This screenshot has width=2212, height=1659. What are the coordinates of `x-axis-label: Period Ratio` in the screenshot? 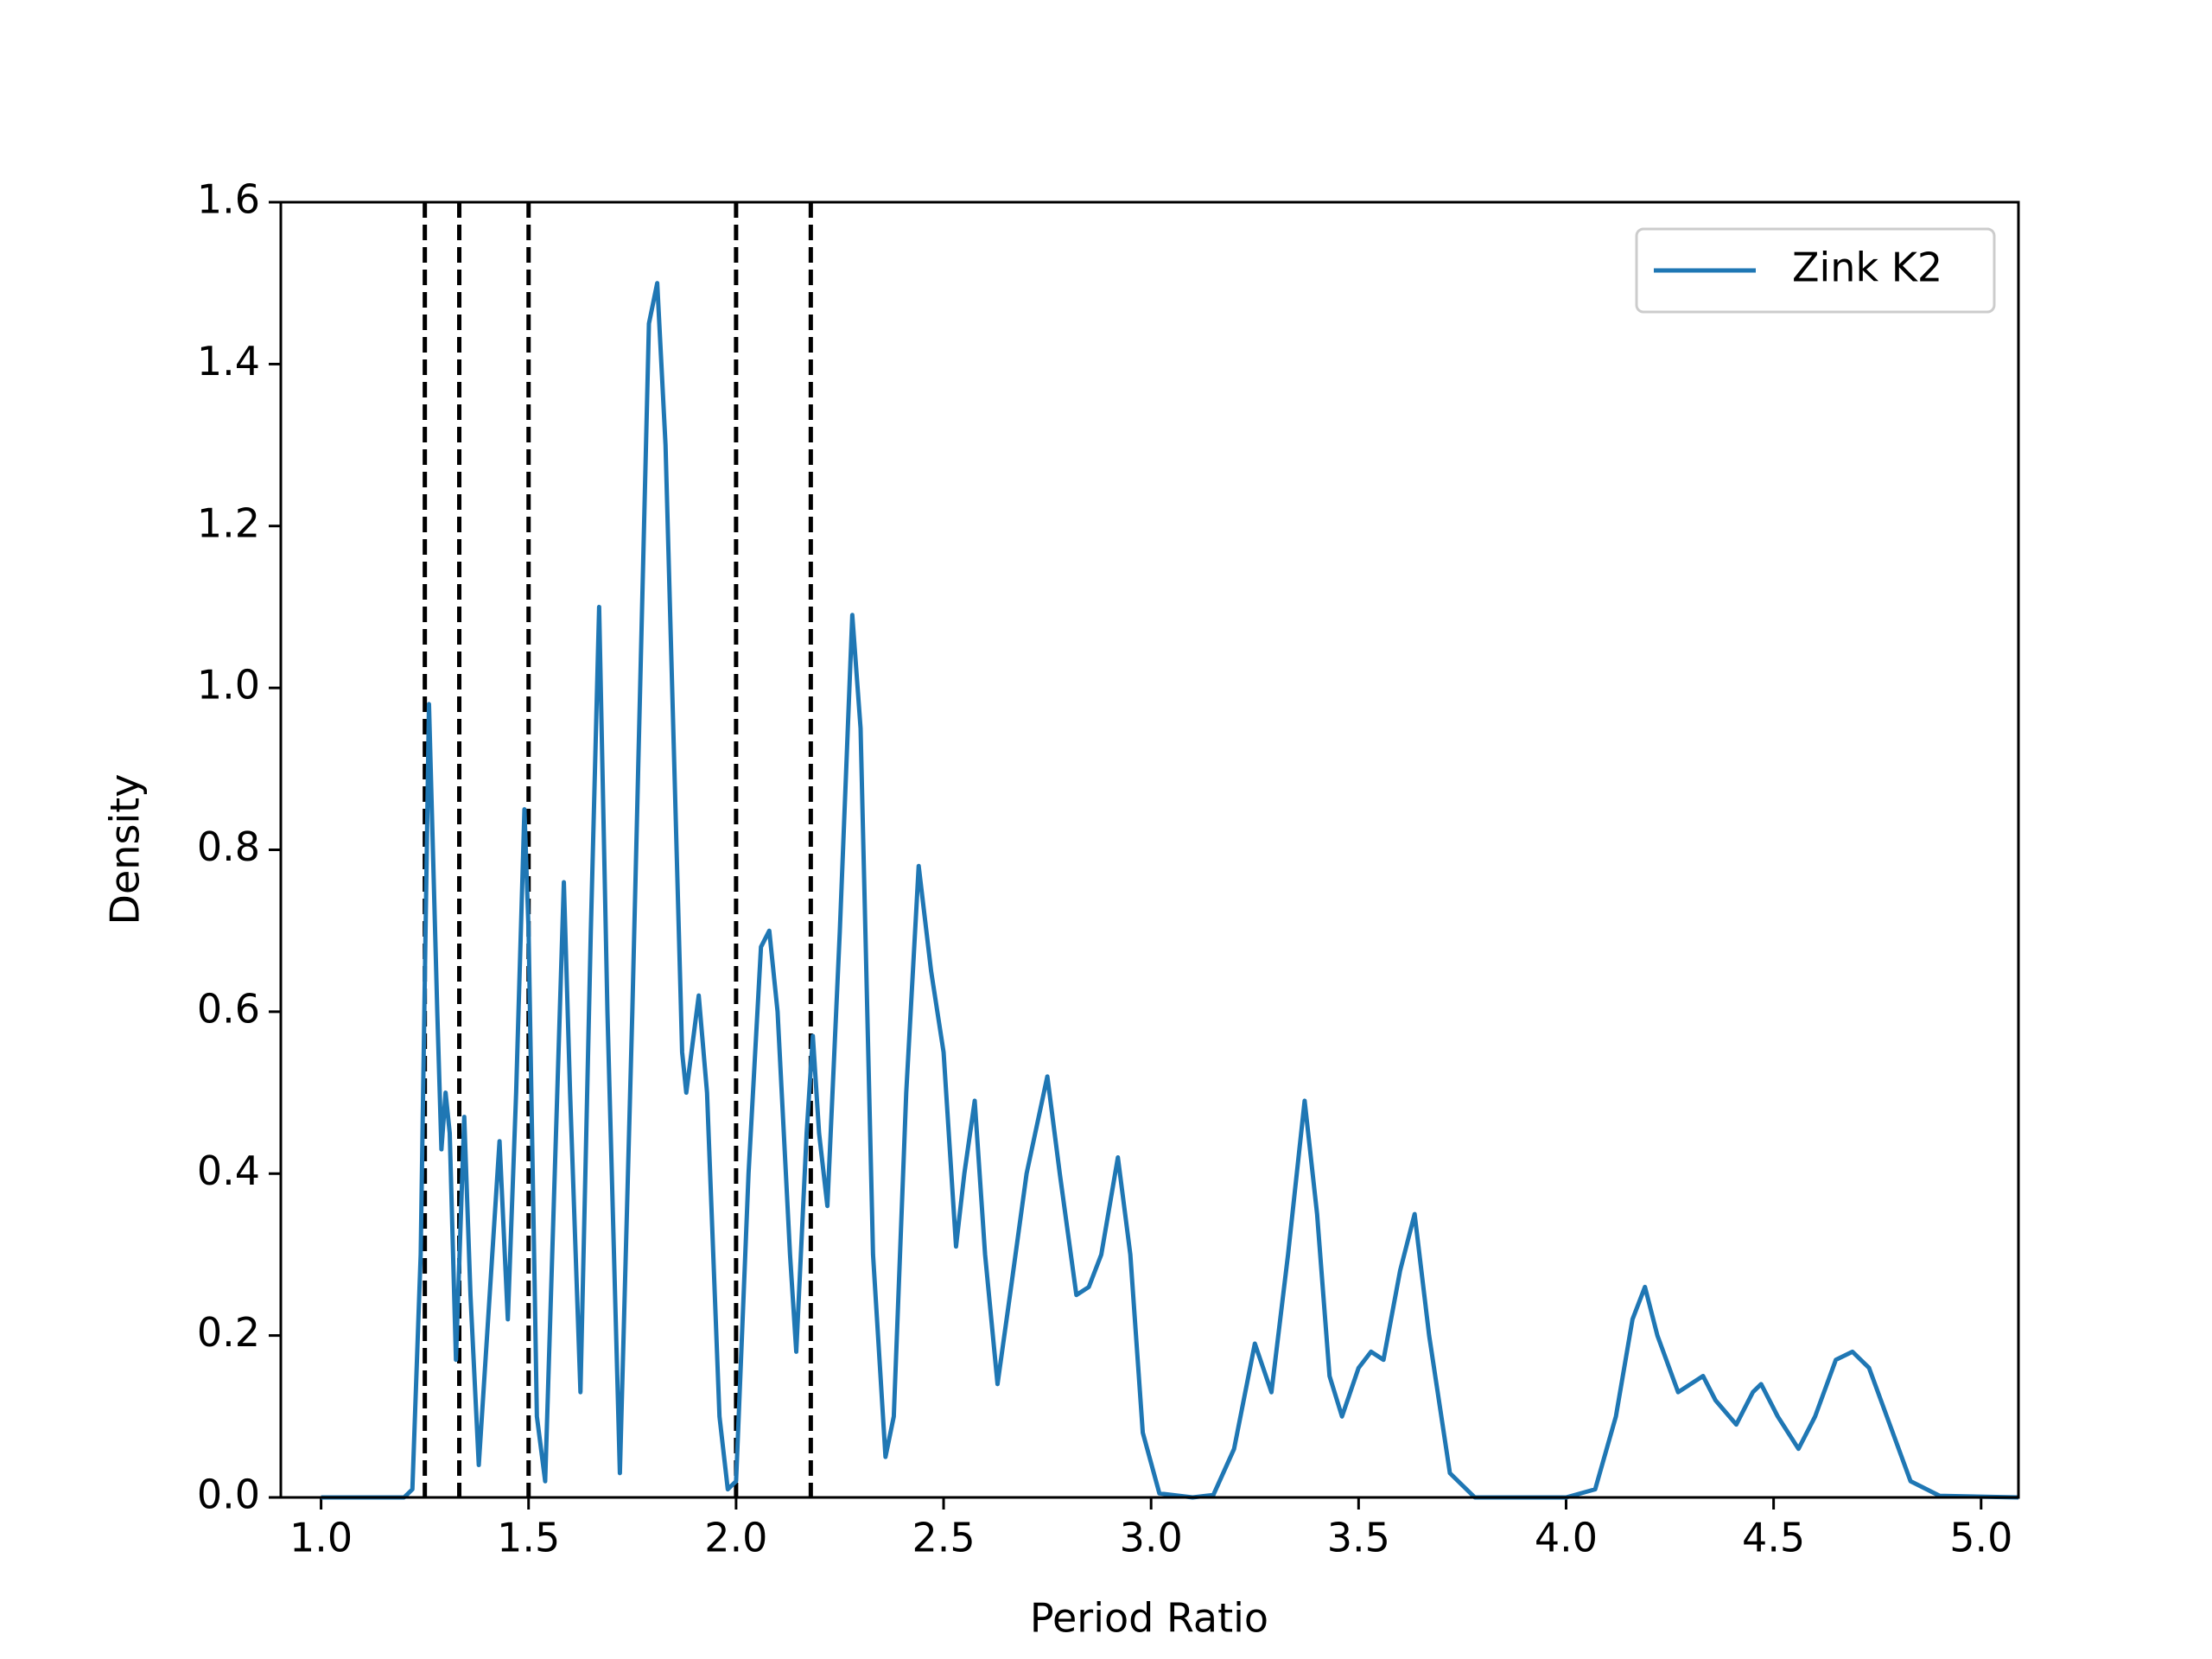 It's located at (1149, 1618).